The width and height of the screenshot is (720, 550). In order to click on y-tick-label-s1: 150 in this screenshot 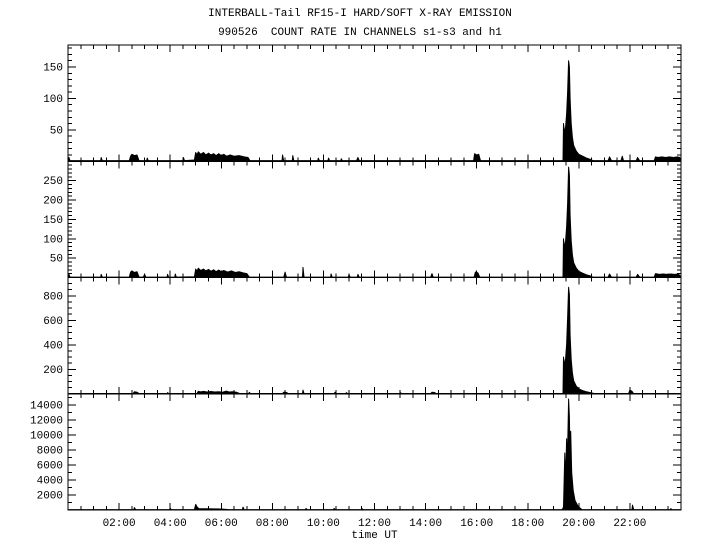, I will do `click(53, 69)`.